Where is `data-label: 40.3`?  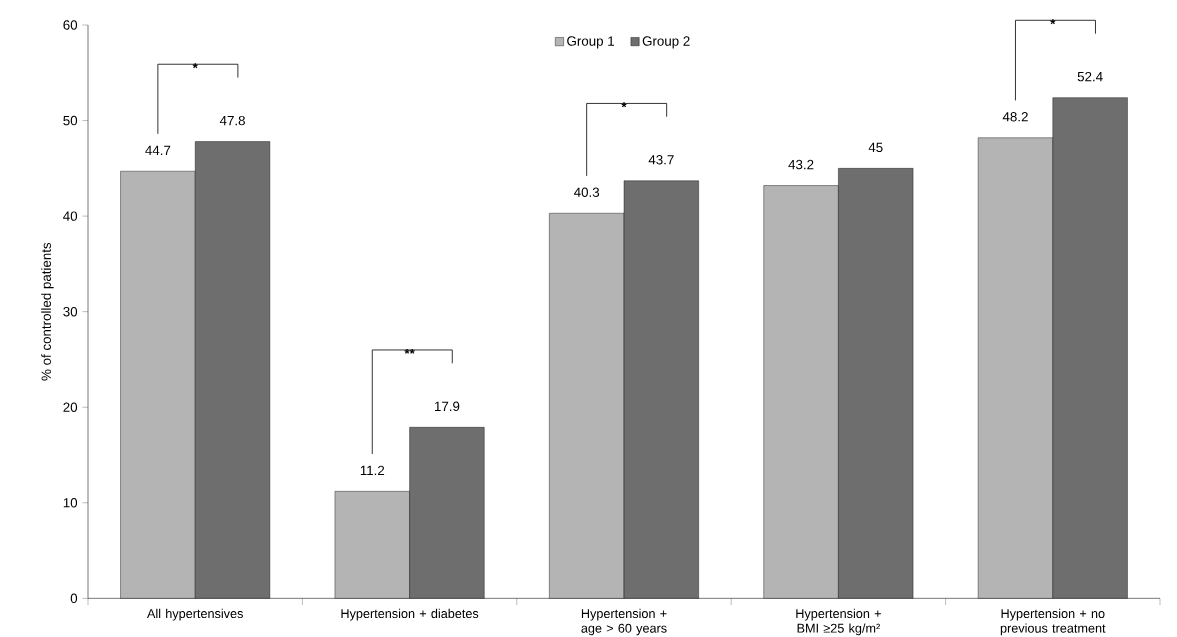 data-label: 40.3 is located at coordinates (587, 192).